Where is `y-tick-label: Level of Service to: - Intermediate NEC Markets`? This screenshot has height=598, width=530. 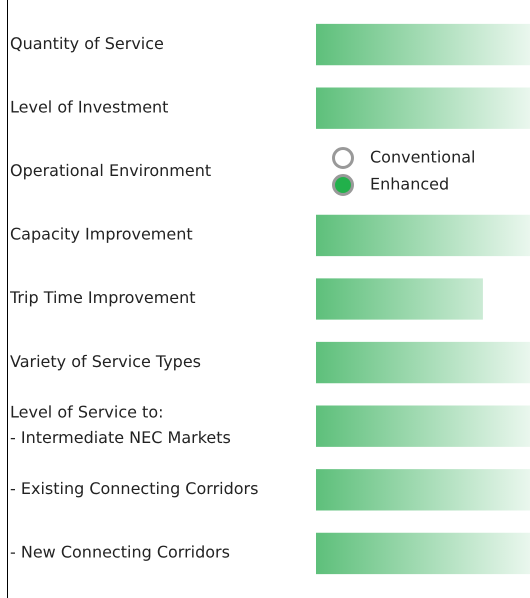 y-tick-label: Level of Service to: - Intermediate NEC Markets is located at coordinates (120, 425).